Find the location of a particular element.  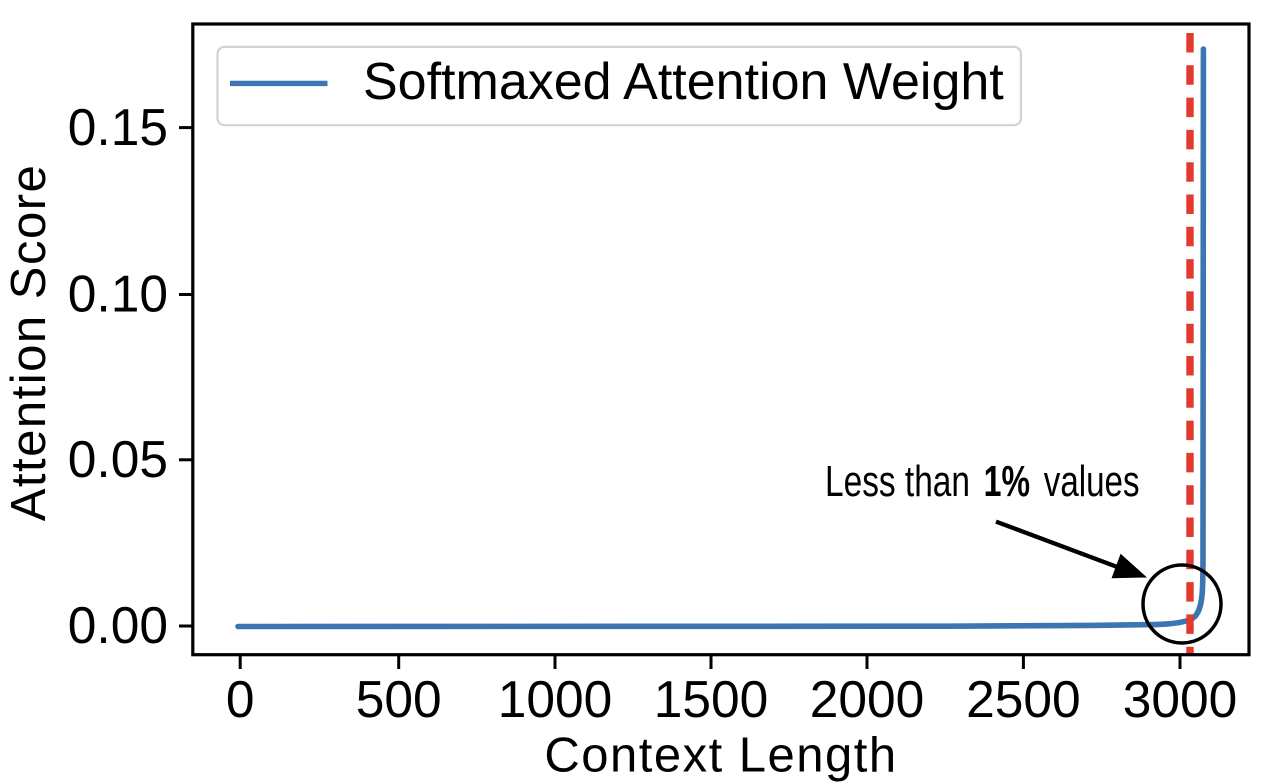

svg-text: 0.00 is located at coordinates (118, 625).